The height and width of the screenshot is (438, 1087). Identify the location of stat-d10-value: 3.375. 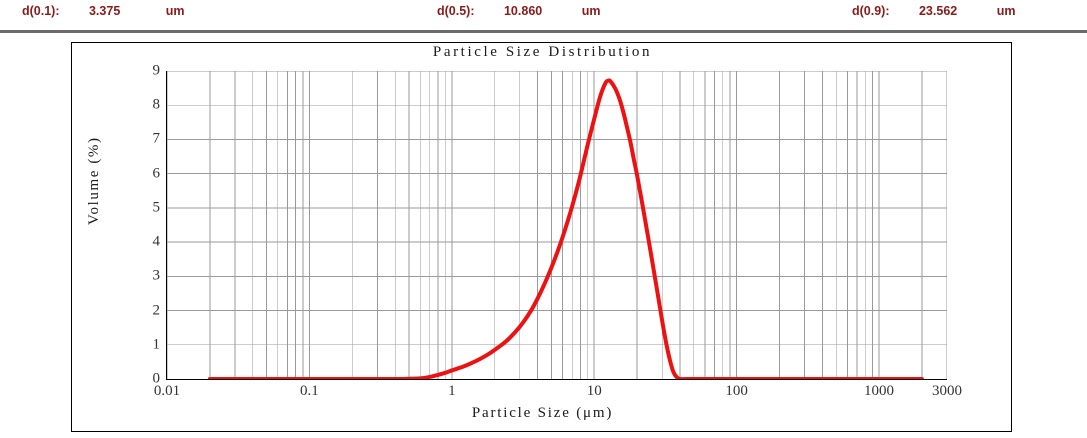
(104, 11).